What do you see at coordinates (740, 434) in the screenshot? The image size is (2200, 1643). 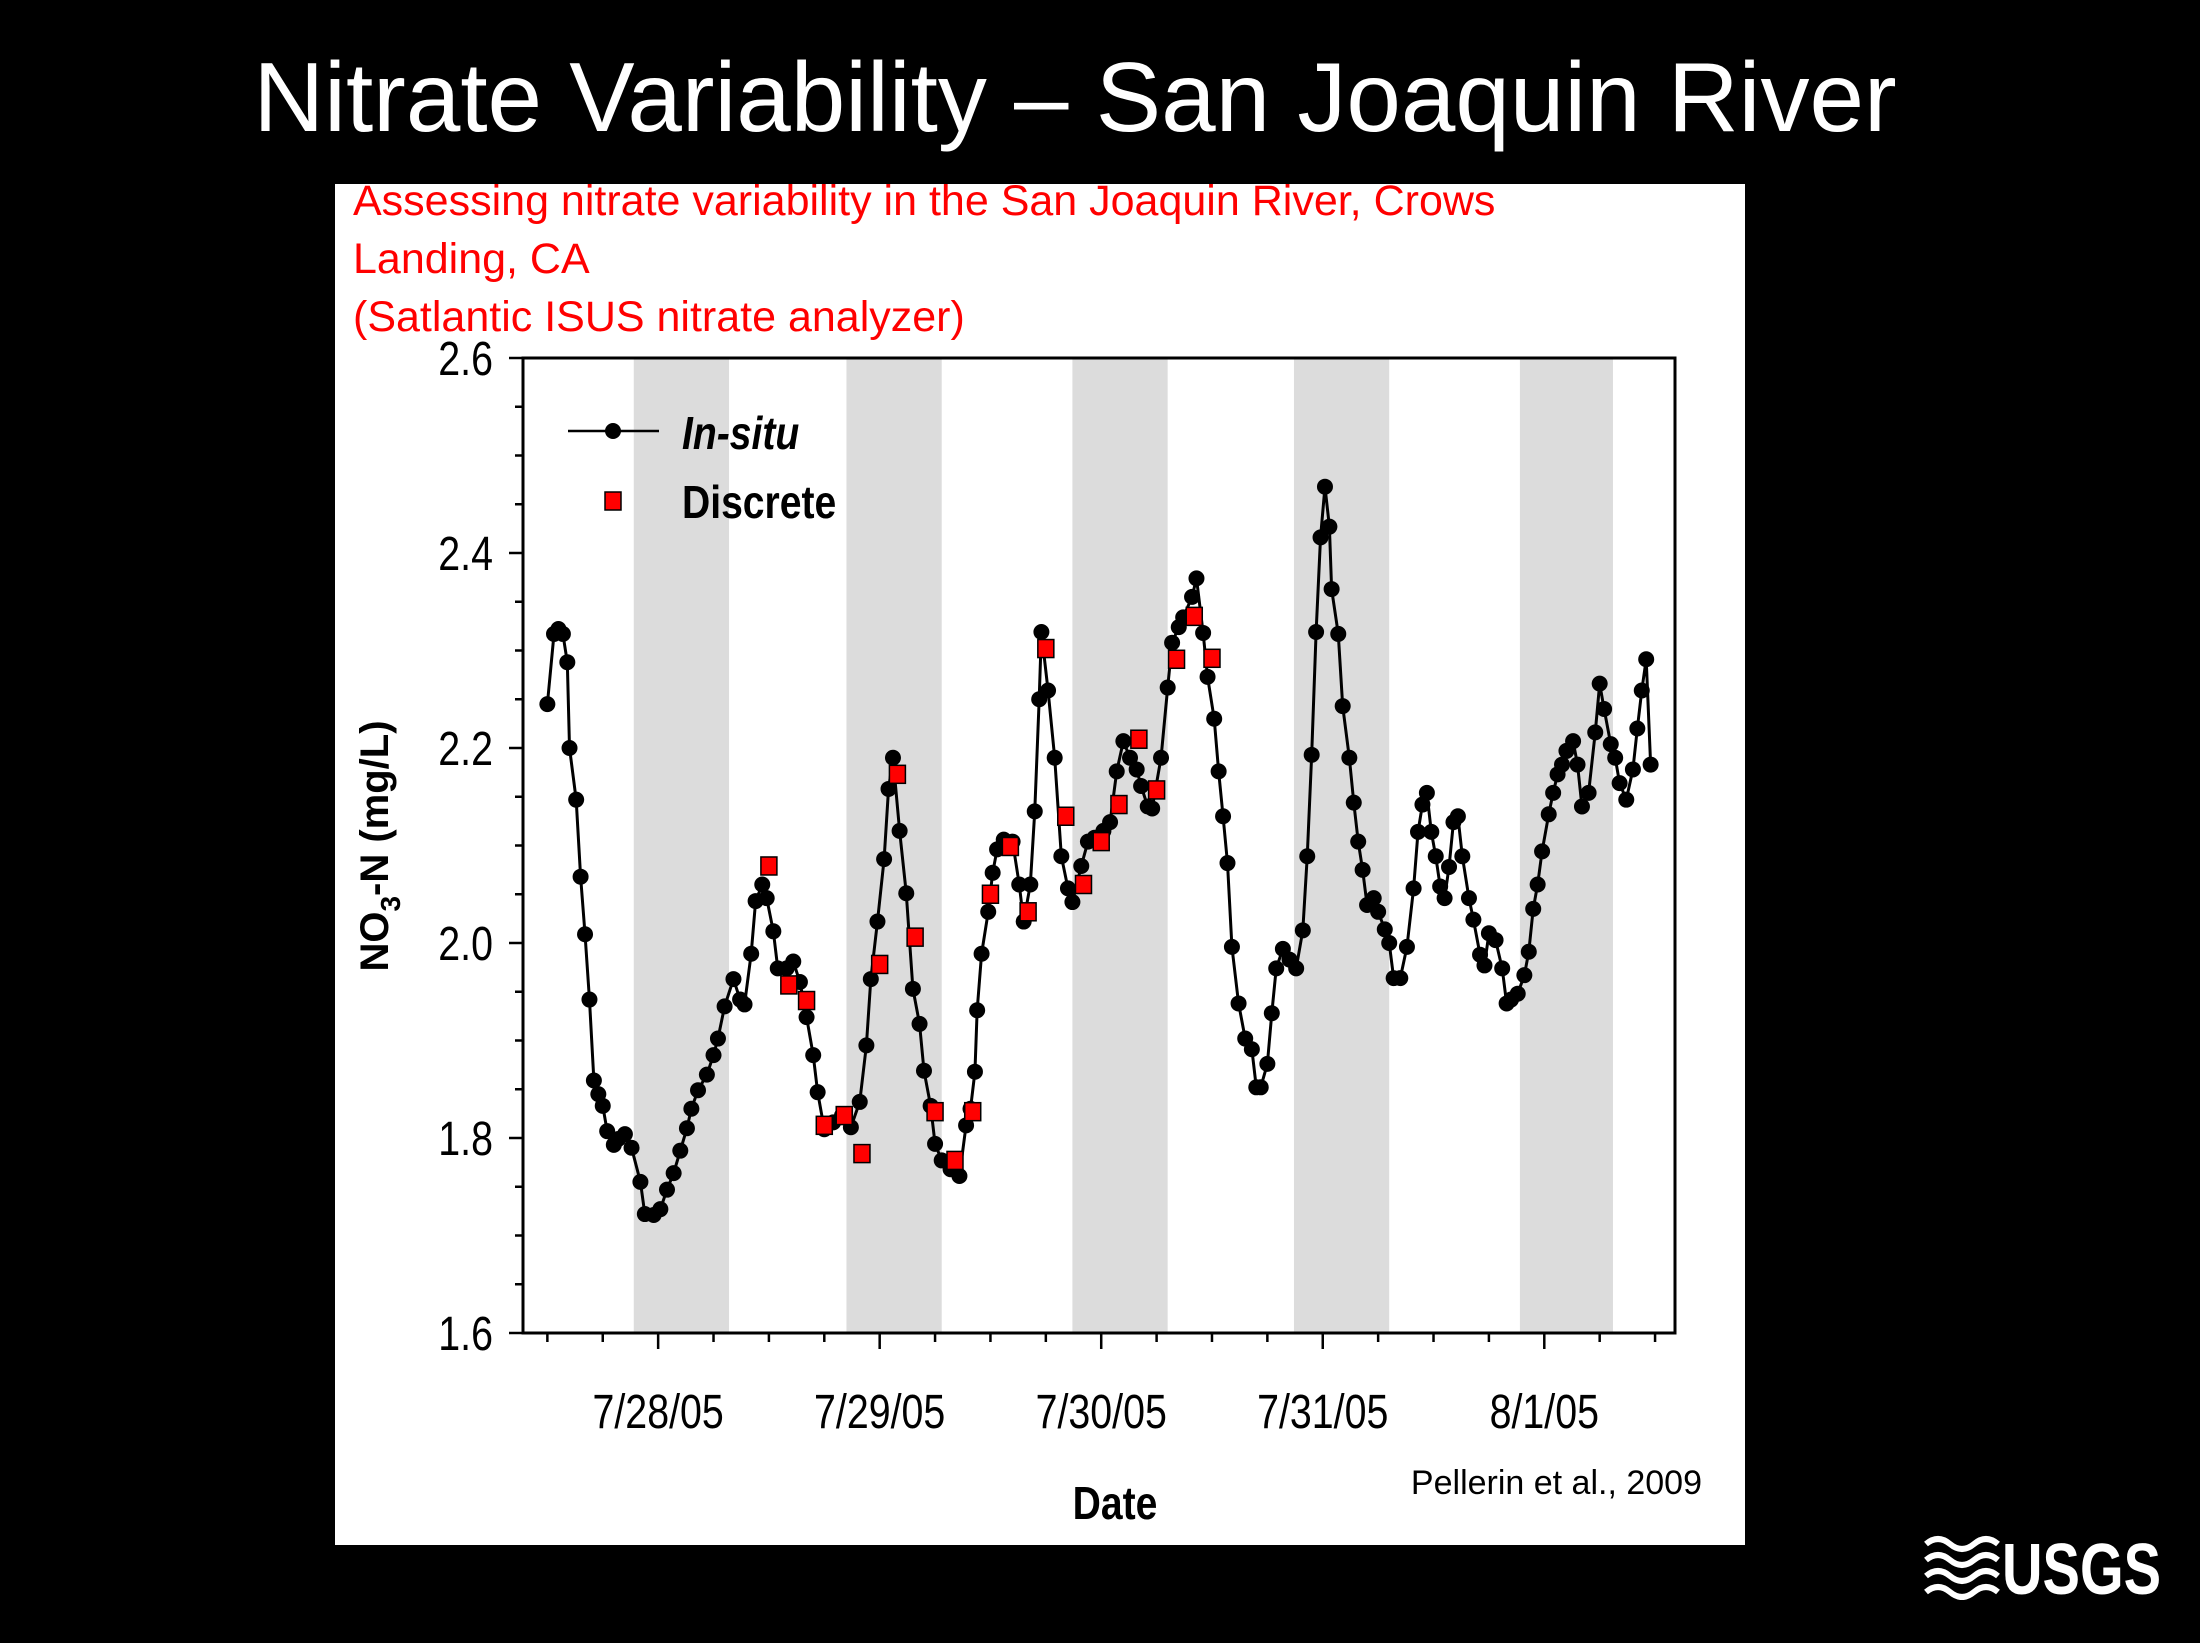 I see `legend-insitu-label: In-situ` at bounding box center [740, 434].